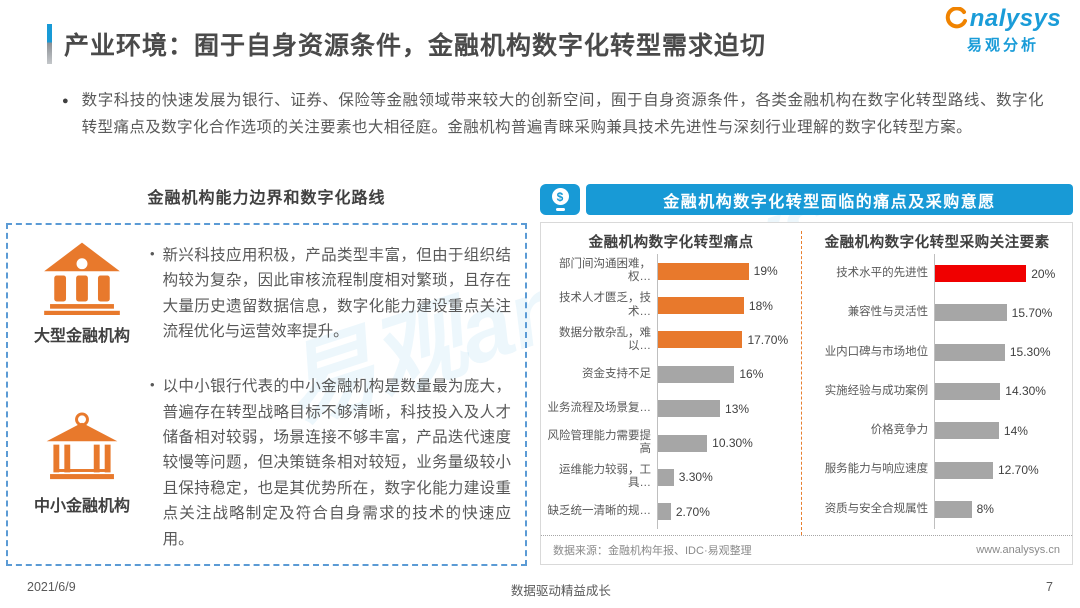 The image size is (1080, 608). I want to click on bar-track: 16%, so click(727, 374).